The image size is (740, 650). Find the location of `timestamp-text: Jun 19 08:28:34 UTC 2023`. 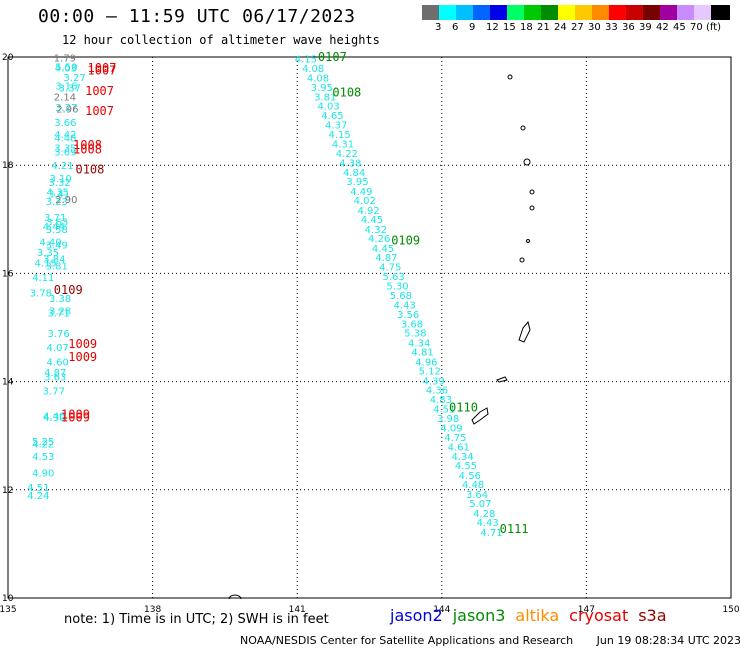

timestamp-text: Jun 19 08:28:34 UTC 2023 is located at coordinates (668, 640).